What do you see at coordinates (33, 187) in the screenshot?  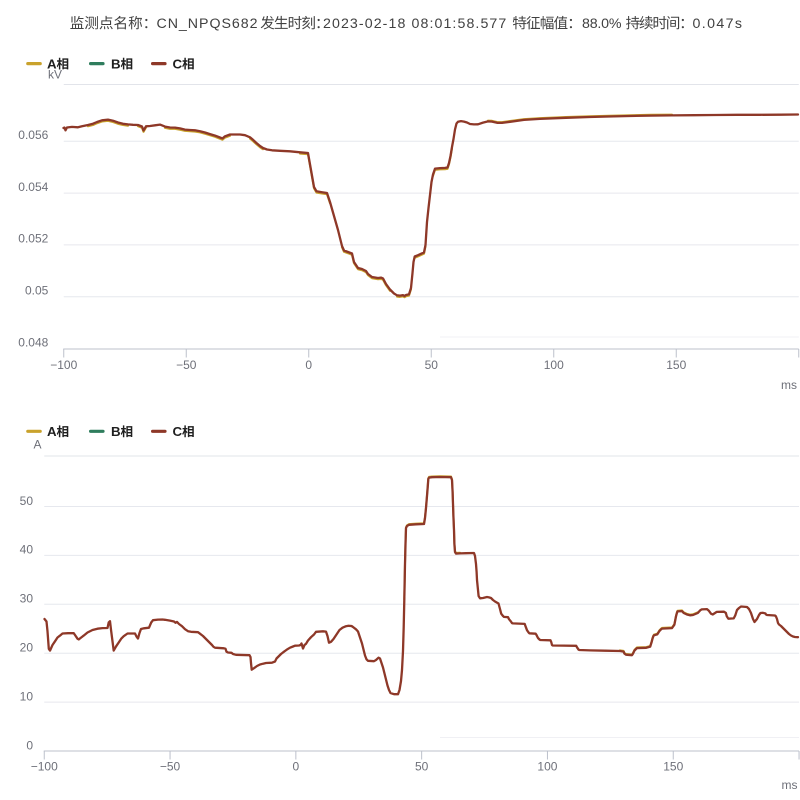 I see `svg-text: 0.054` at bounding box center [33, 187].